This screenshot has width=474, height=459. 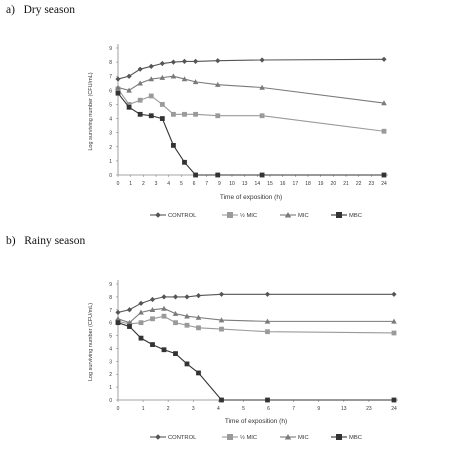 What do you see at coordinates (258, 184) in the screenshot?
I see `x-tick-label: 14` at bounding box center [258, 184].